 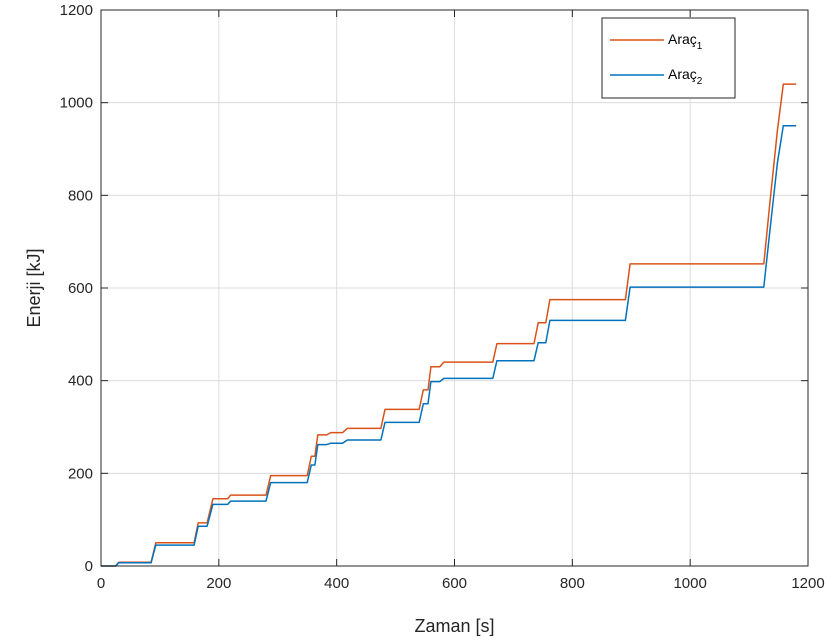 I want to click on x-tick-label: 1200, so click(x=807, y=583).